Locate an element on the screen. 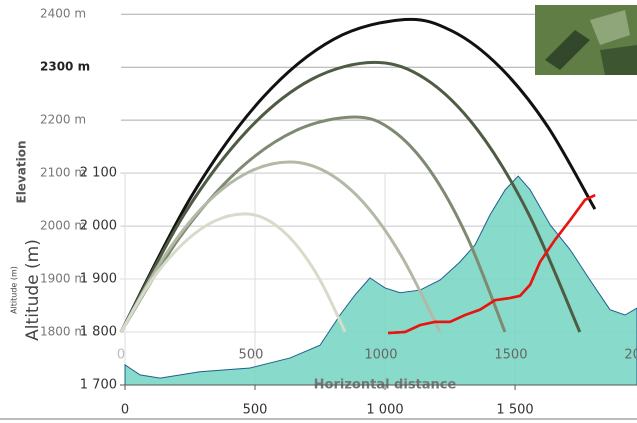 The width and height of the screenshot is (637, 423). thumb-ridge is located at coordinates (567, 50).